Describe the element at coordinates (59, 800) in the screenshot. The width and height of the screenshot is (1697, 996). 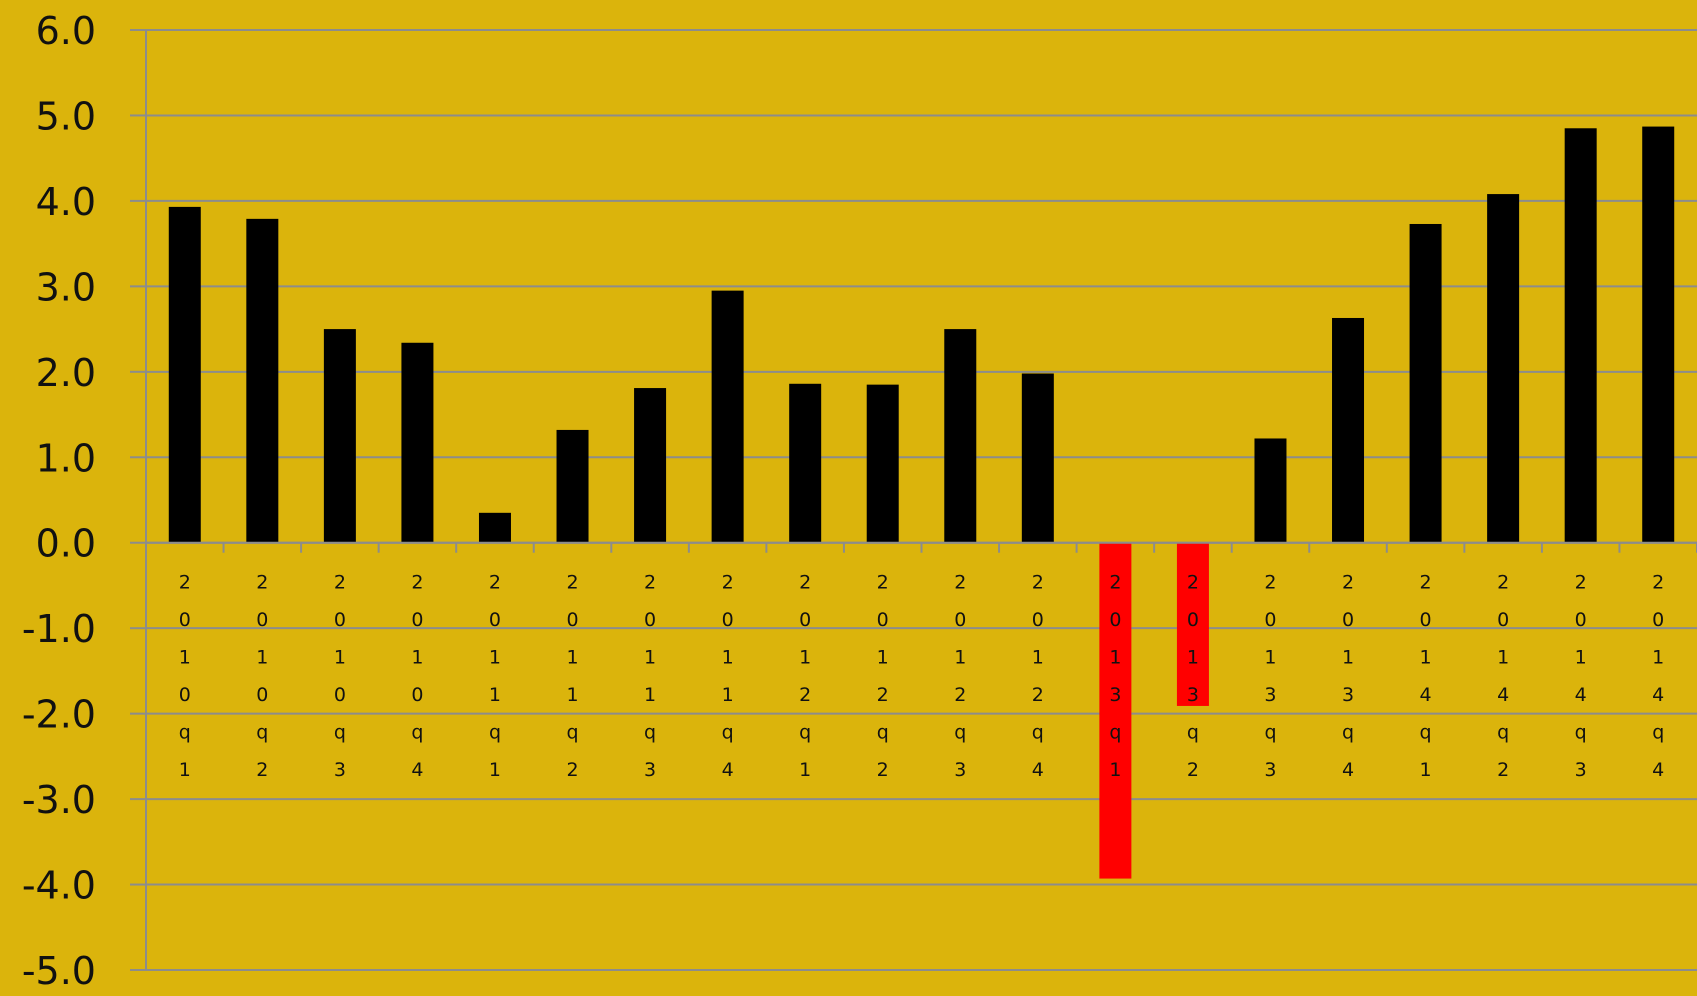
I see `y-tick-label: -3.0` at that location.